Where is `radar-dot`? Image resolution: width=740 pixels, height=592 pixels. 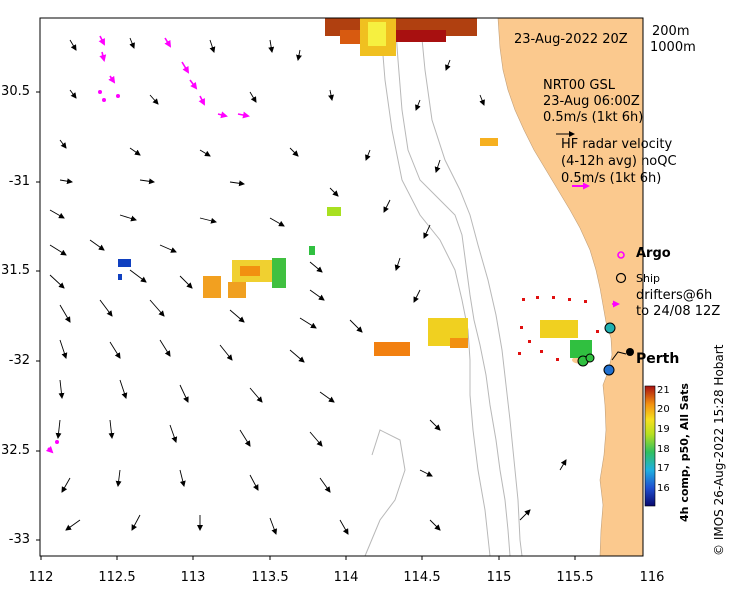 radar-dot is located at coordinates (104, 100).